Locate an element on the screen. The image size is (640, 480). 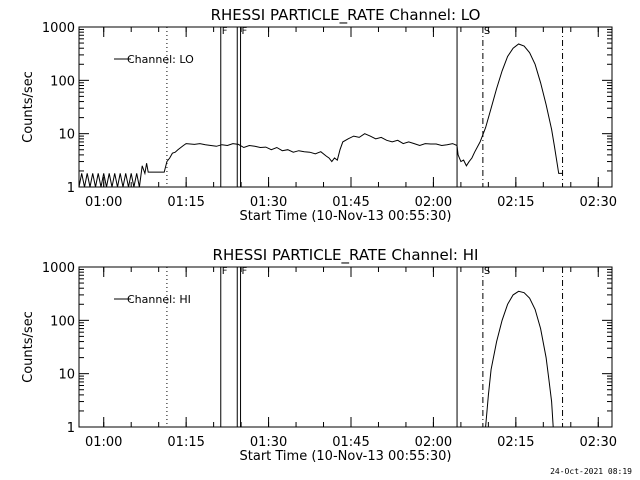
chart0-event-marker-label-3: F is located at coordinates (245, 31).